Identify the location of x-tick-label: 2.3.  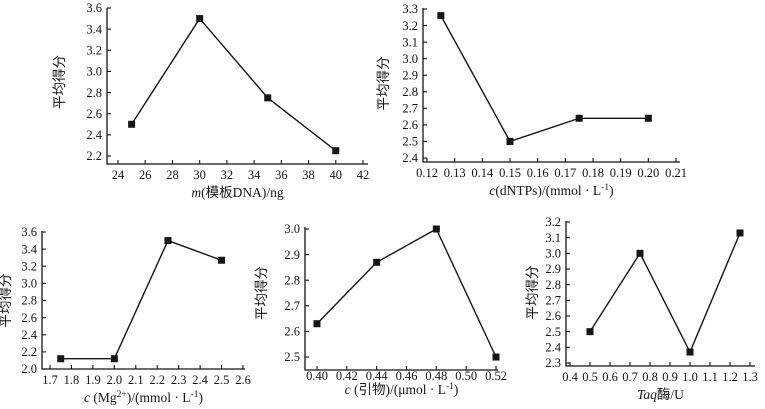
(179, 380).